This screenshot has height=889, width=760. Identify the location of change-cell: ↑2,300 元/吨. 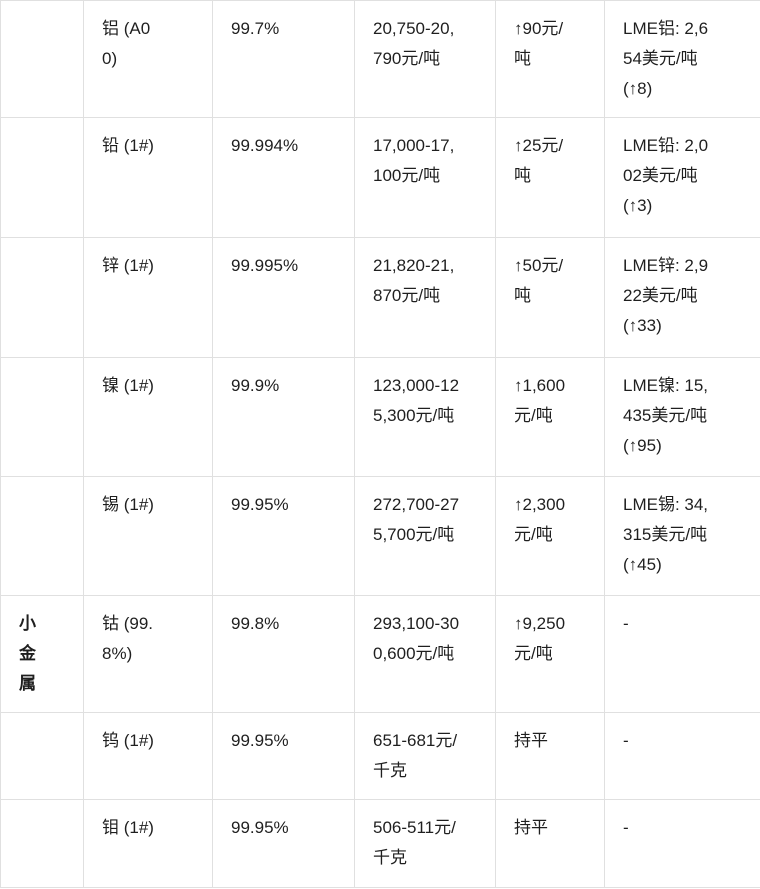
(550, 536).